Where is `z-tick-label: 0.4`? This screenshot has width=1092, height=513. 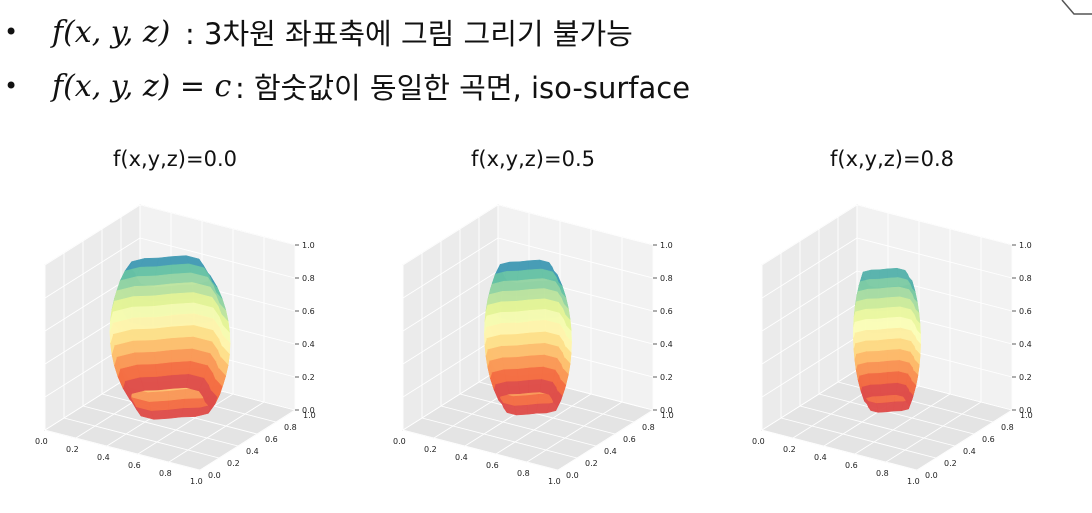
z-tick-label: 0.4 is located at coordinates (666, 344).